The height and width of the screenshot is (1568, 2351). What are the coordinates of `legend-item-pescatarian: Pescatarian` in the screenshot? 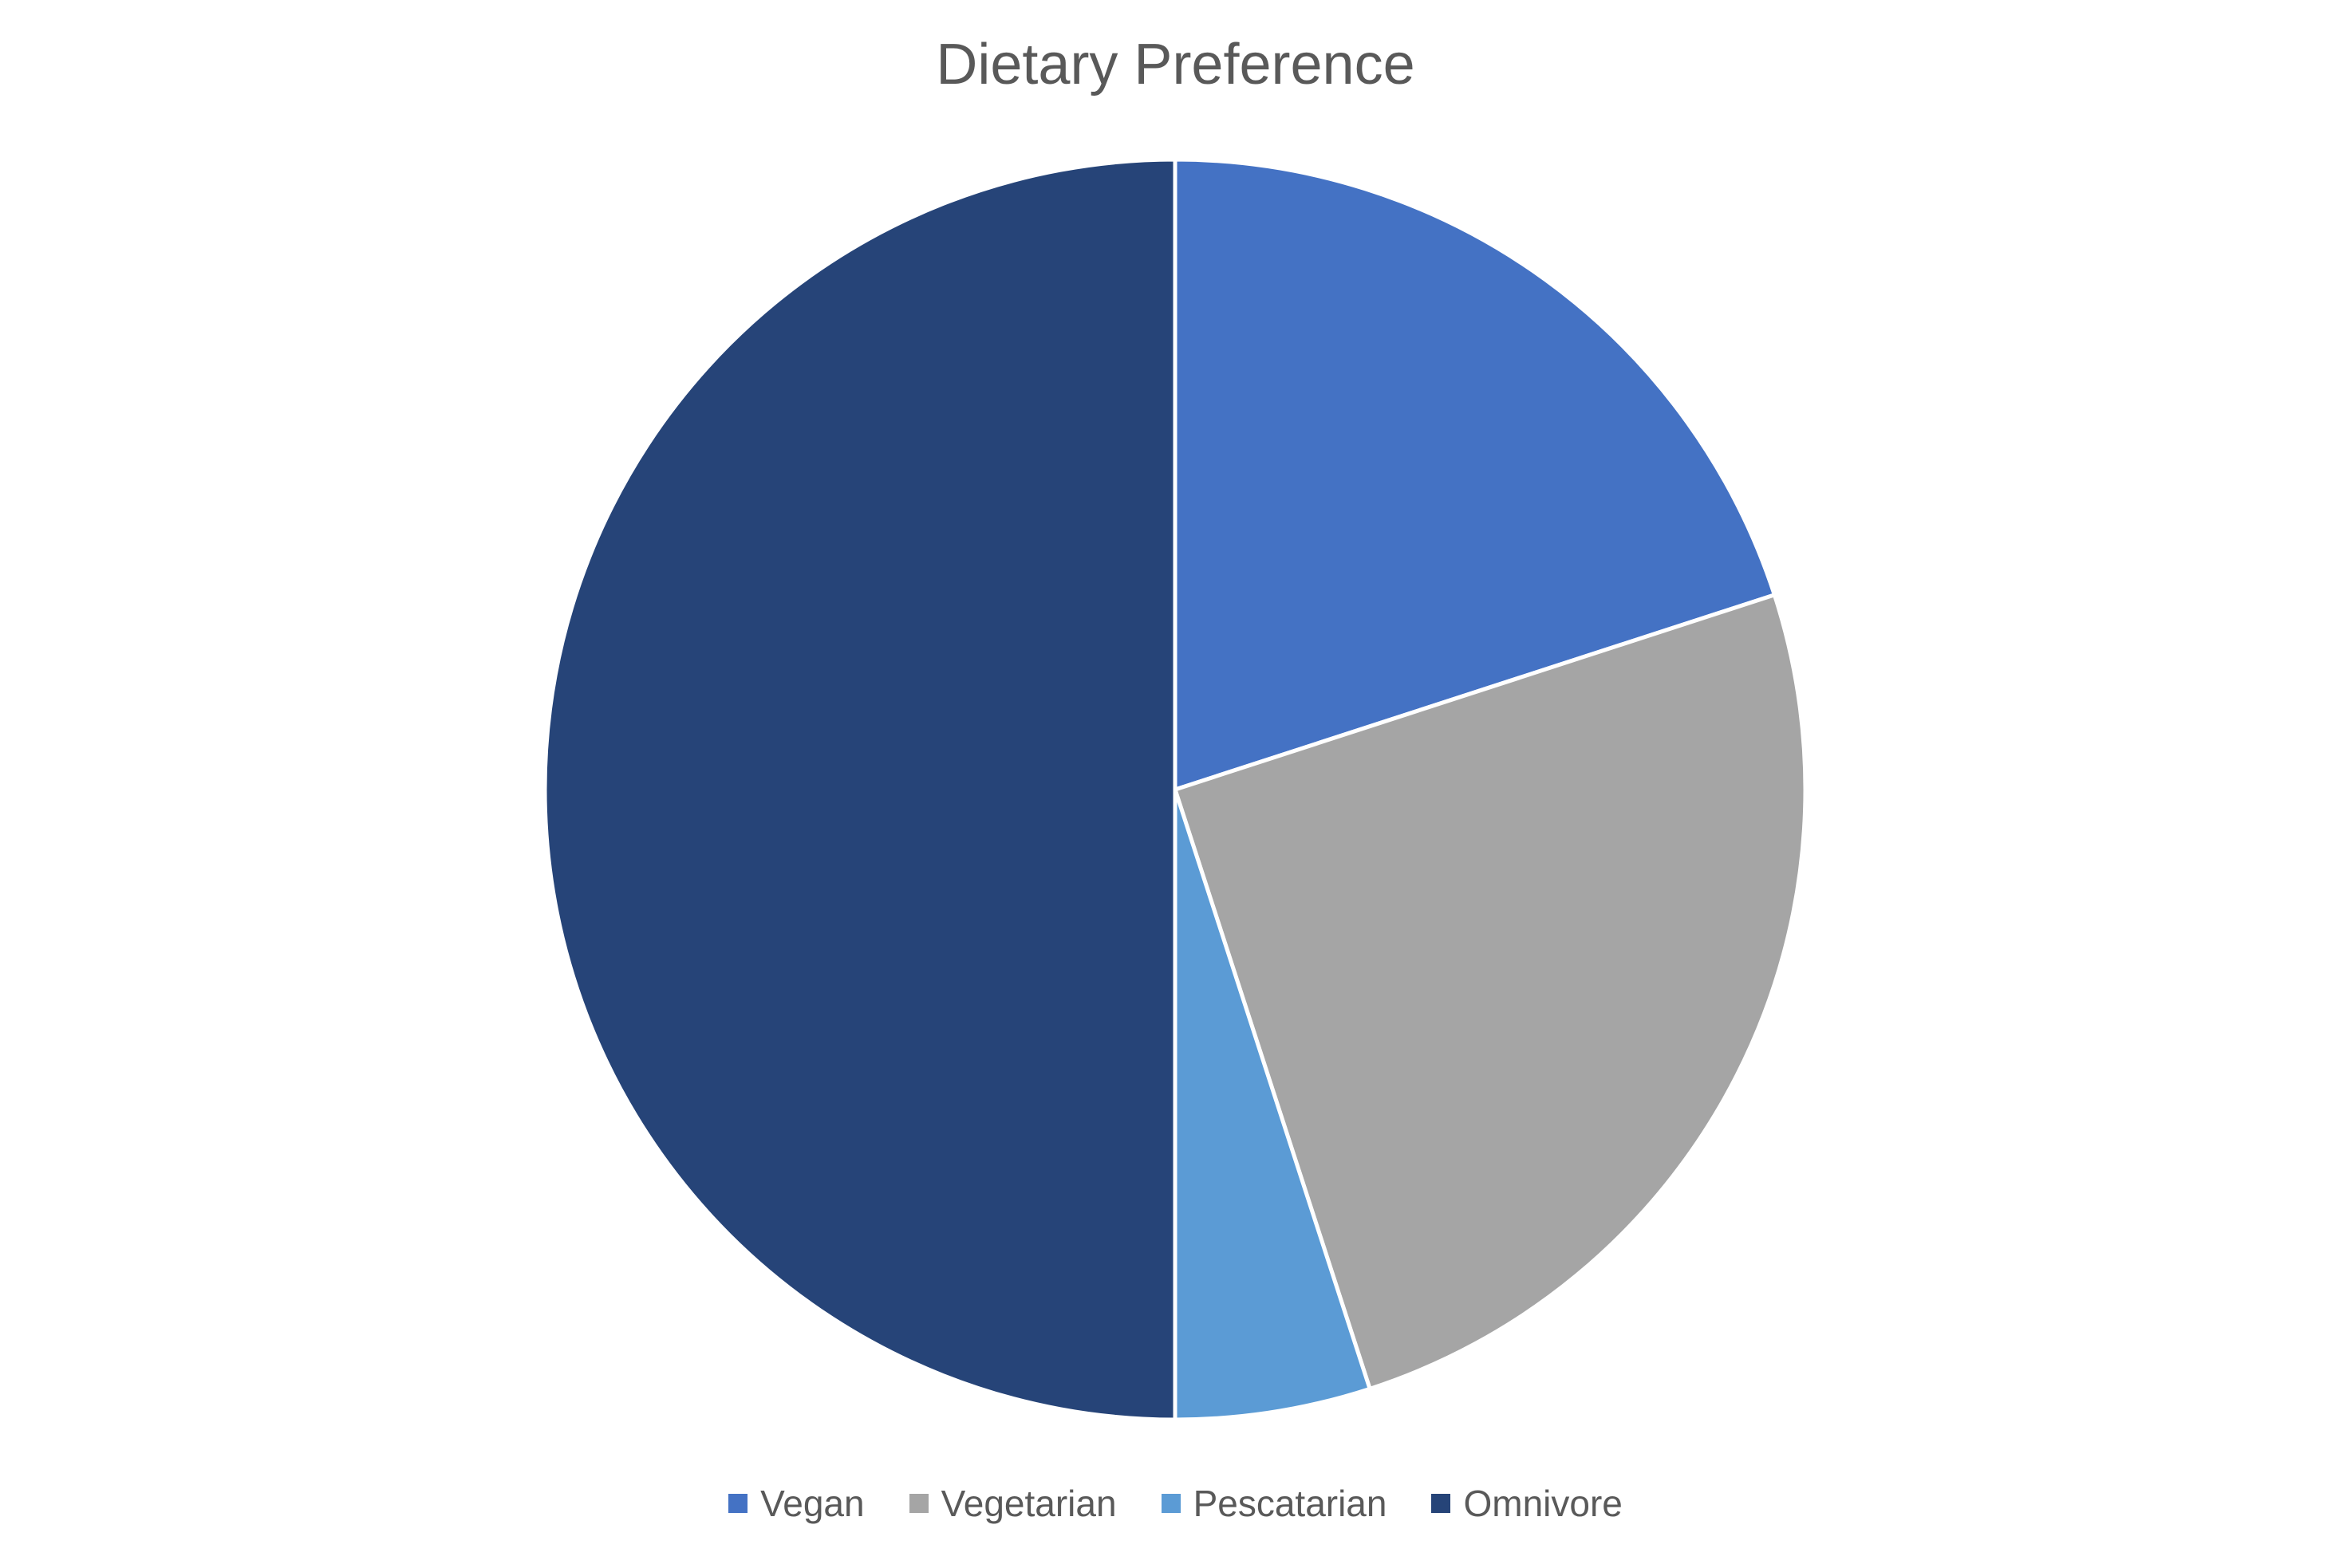 It's located at (1274, 1503).